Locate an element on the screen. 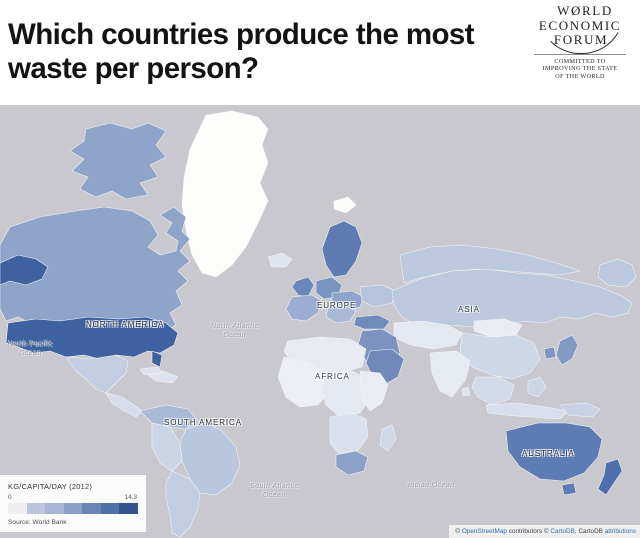 The height and width of the screenshot is (538, 640). attribution-contributors-text: contributors © is located at coordinates (528, 531).